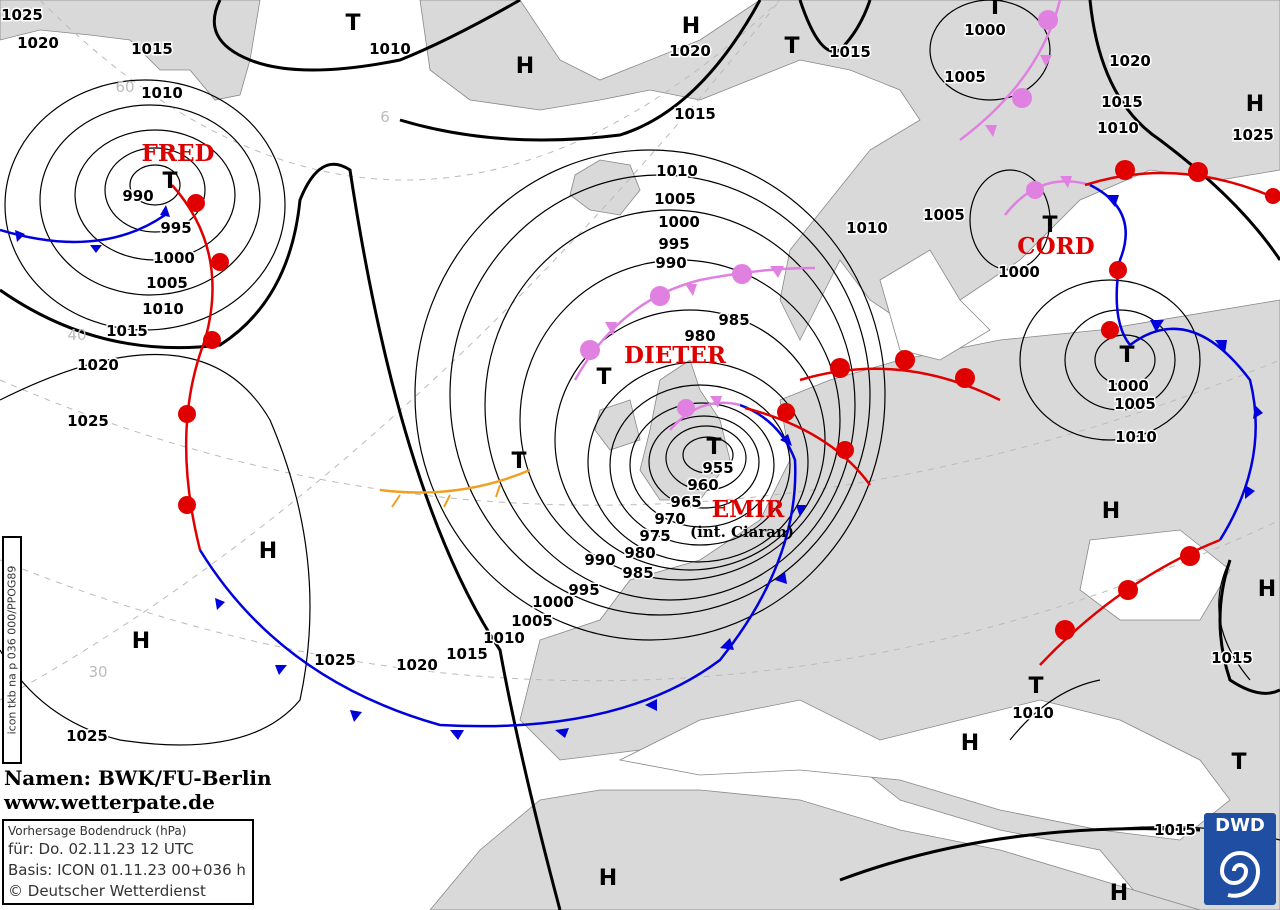 The height and width of the screenshot is (910, 1280). I want to click on product-code-box: icon tkb na p 036 000/PPOG89, so click(12, 650).